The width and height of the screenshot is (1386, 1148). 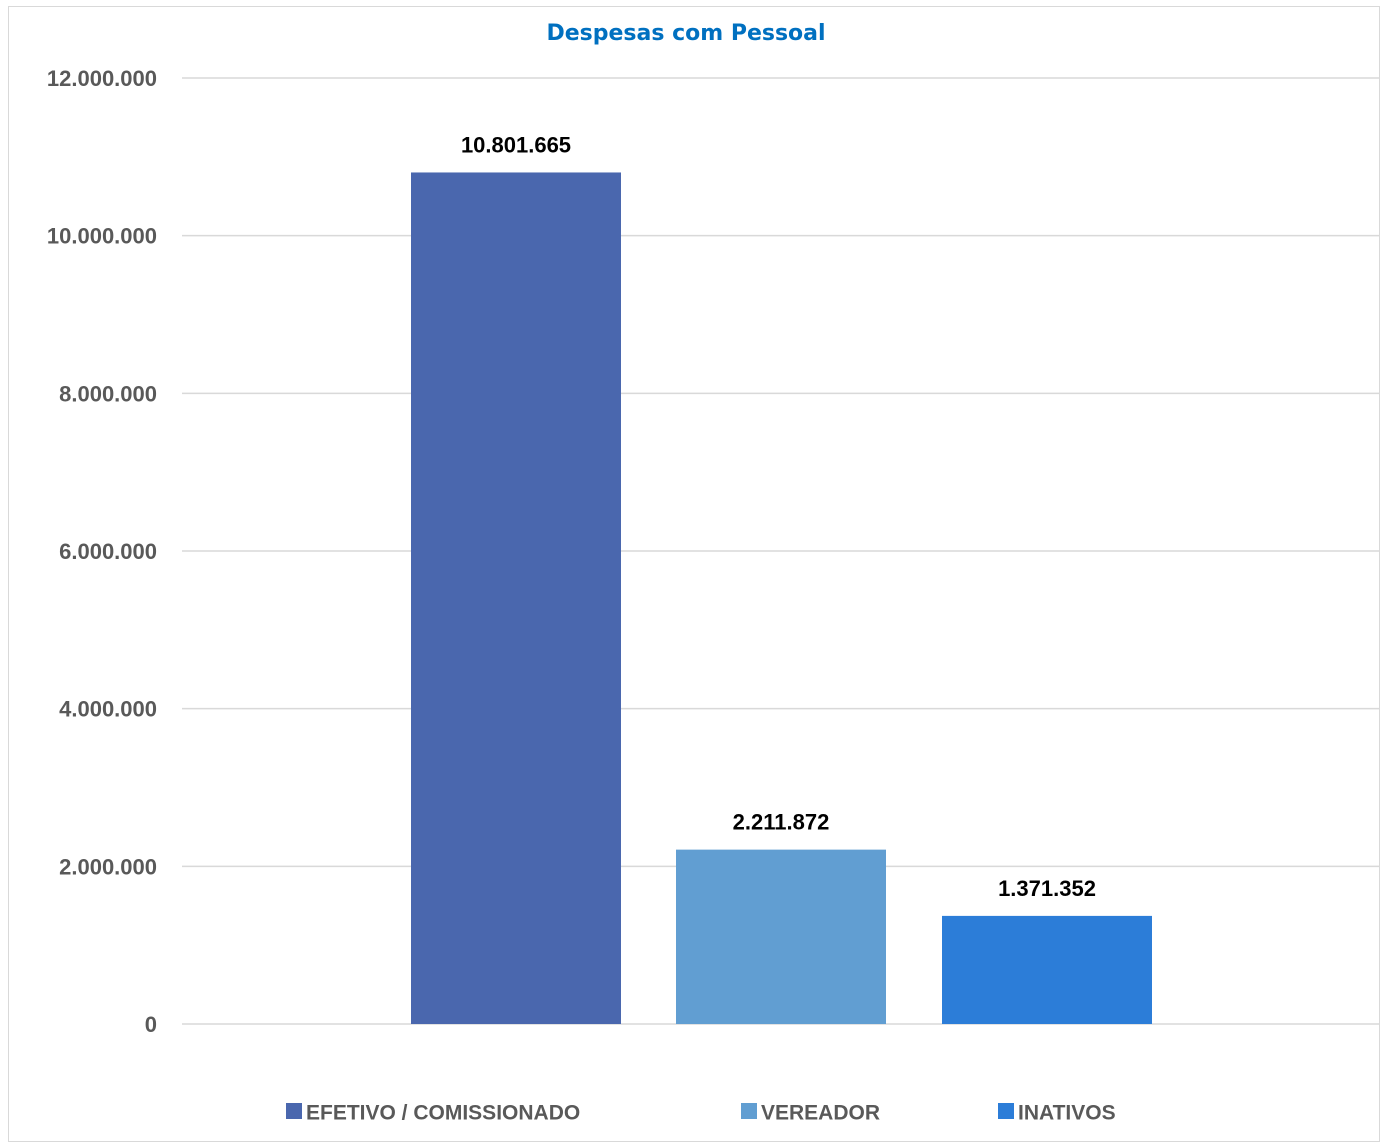 I want to click on y-tick-label: 8.000.000, so click(x=108, y=393).